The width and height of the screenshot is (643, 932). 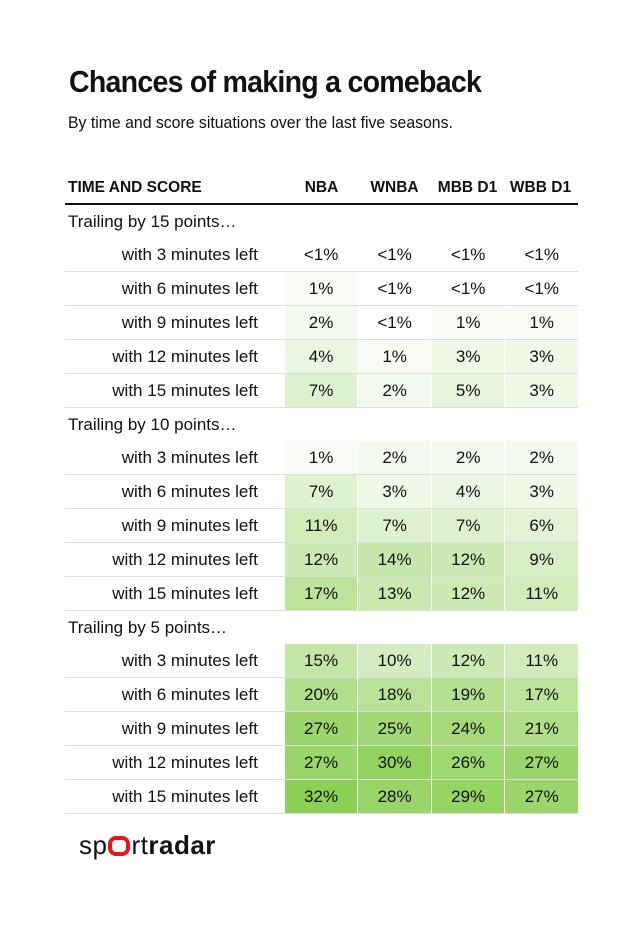 I want to click on table-cell: 25%, so click(x=394, y=728).